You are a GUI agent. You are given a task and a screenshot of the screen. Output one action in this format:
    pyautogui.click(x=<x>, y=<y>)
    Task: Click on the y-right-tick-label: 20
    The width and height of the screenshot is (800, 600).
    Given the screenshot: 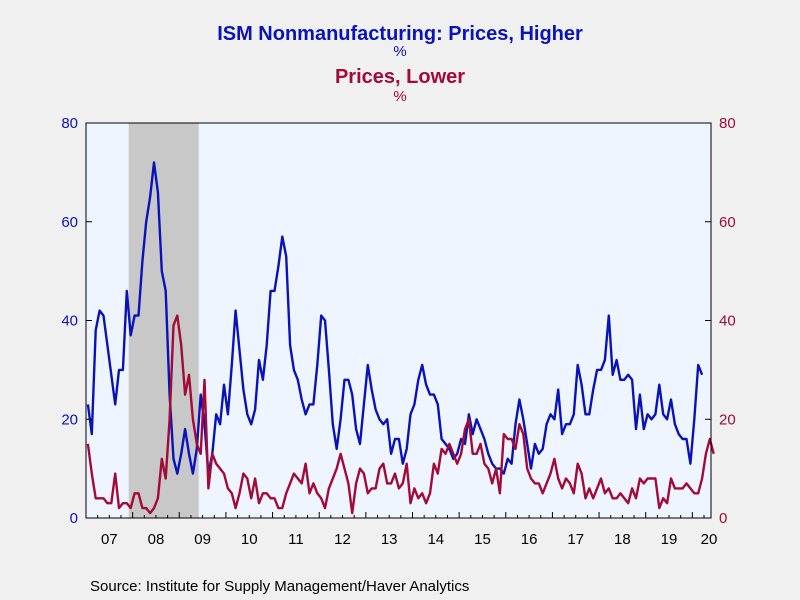 What is the action you would take?
    pyautogui.click(x=727, y=419)
    